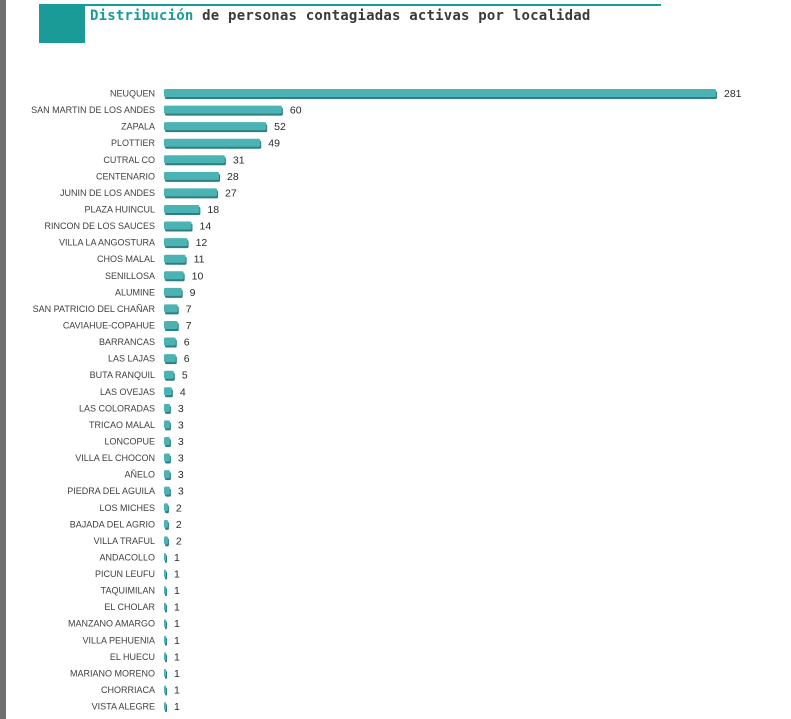  Describe the element at coordinates (128, 690) in the screenshot. I see `category-label: CHORRIACA` at that location.